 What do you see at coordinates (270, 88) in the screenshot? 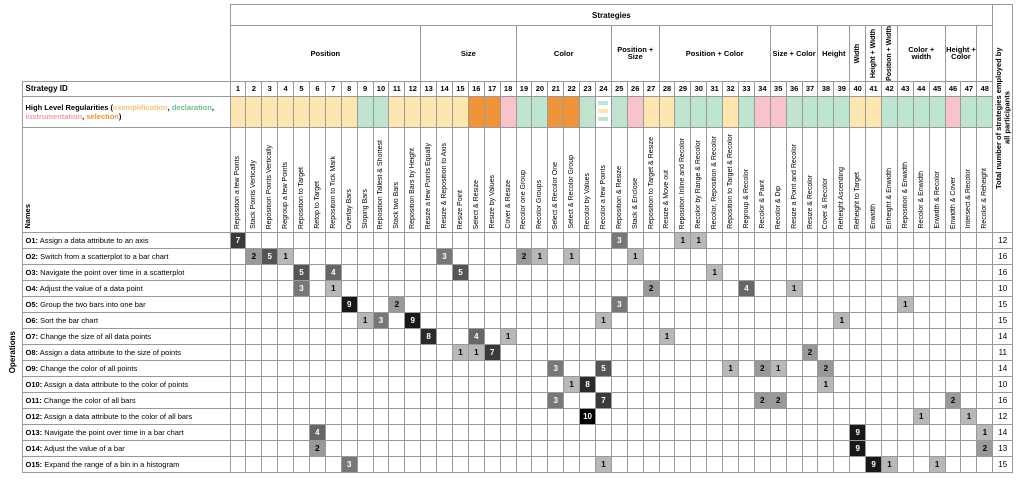
I see `strategy-id: 3` at bounding box center [270, 88].